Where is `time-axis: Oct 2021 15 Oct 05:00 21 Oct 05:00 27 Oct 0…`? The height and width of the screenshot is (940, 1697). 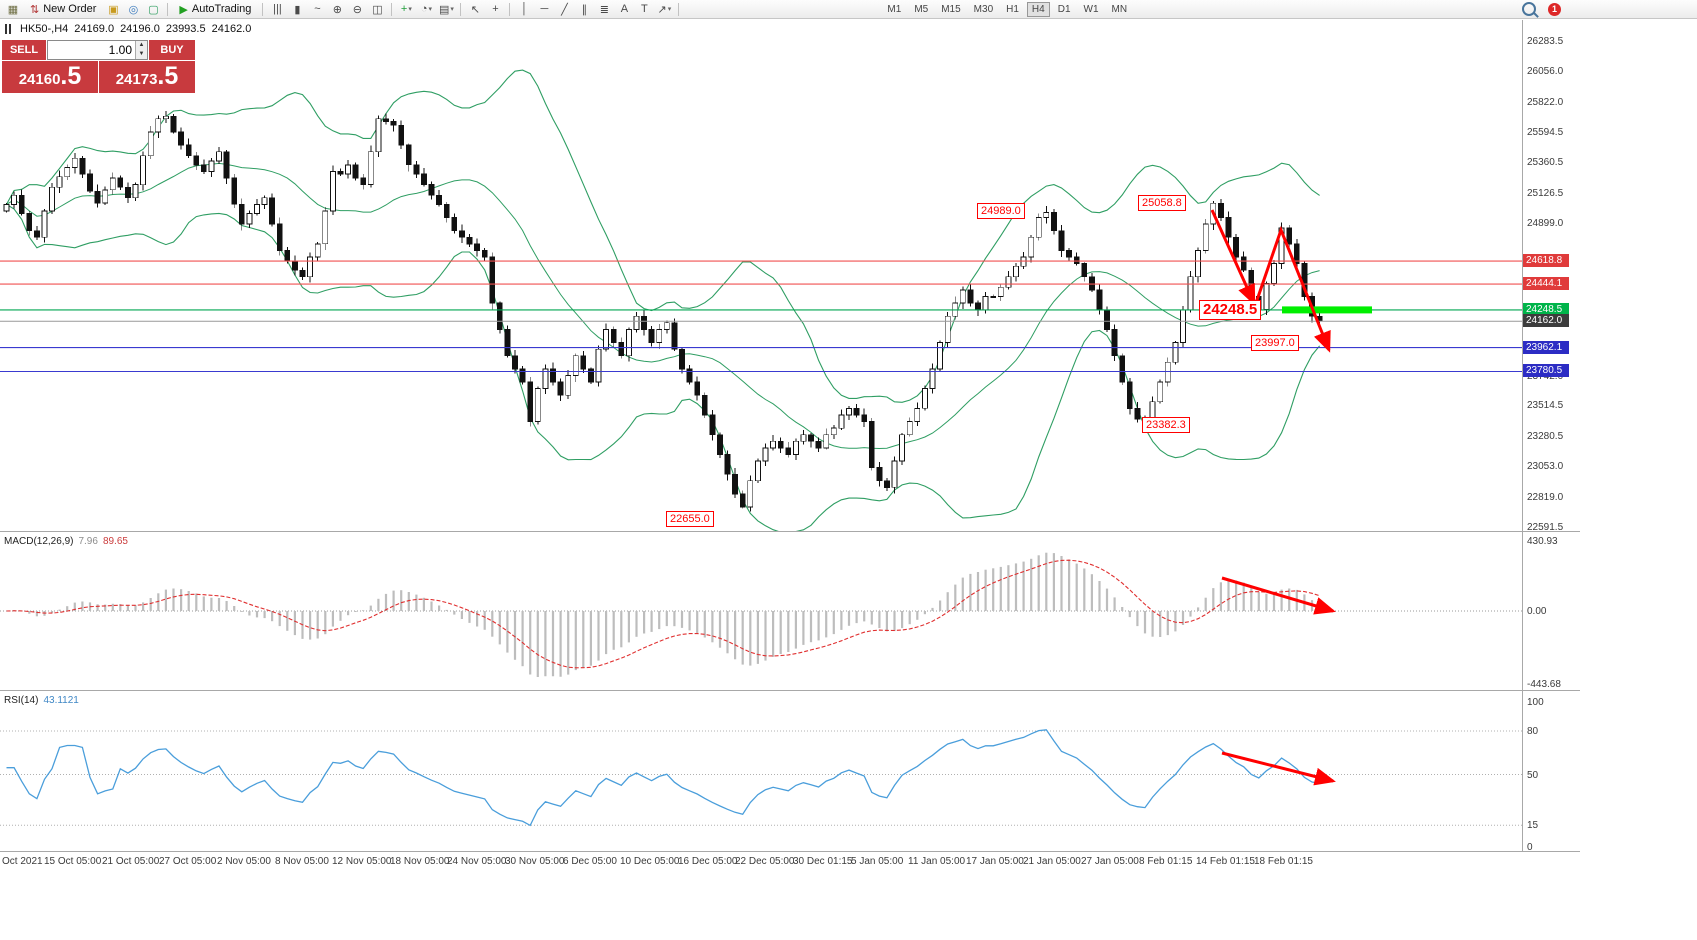
time-axis: Oct 2021 15 Oct 05:00 21 Oct 05:00 27 Oct 0… is located at coordinates (790, 862).